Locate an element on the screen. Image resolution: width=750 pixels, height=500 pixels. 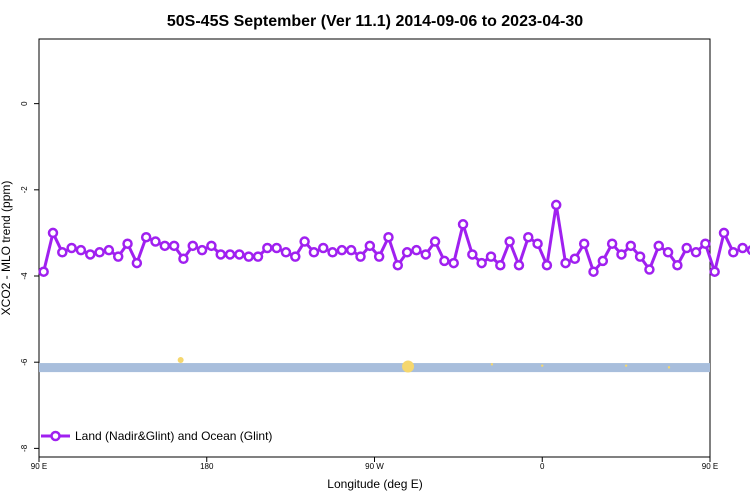
y-tick-label: 0 is located at coordinates (24, 103).